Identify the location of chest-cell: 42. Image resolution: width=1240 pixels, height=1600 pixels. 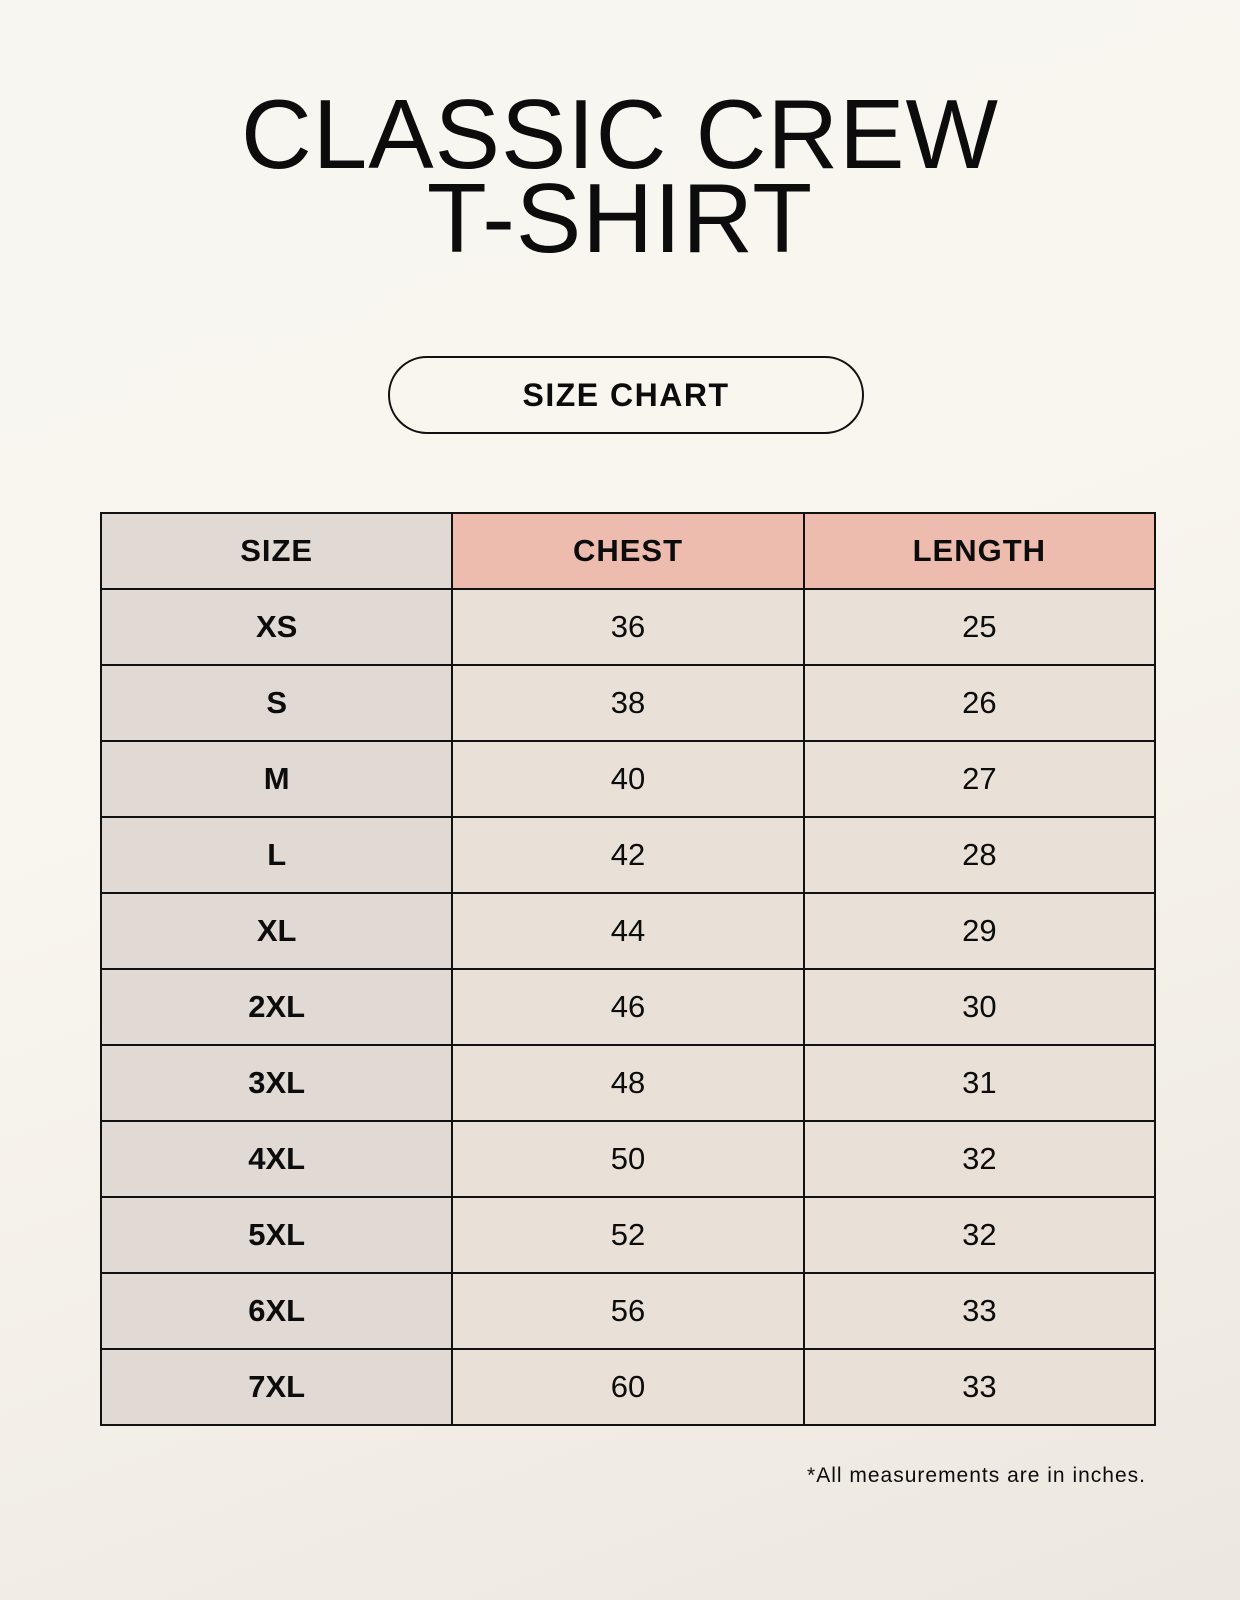
(628, 855).